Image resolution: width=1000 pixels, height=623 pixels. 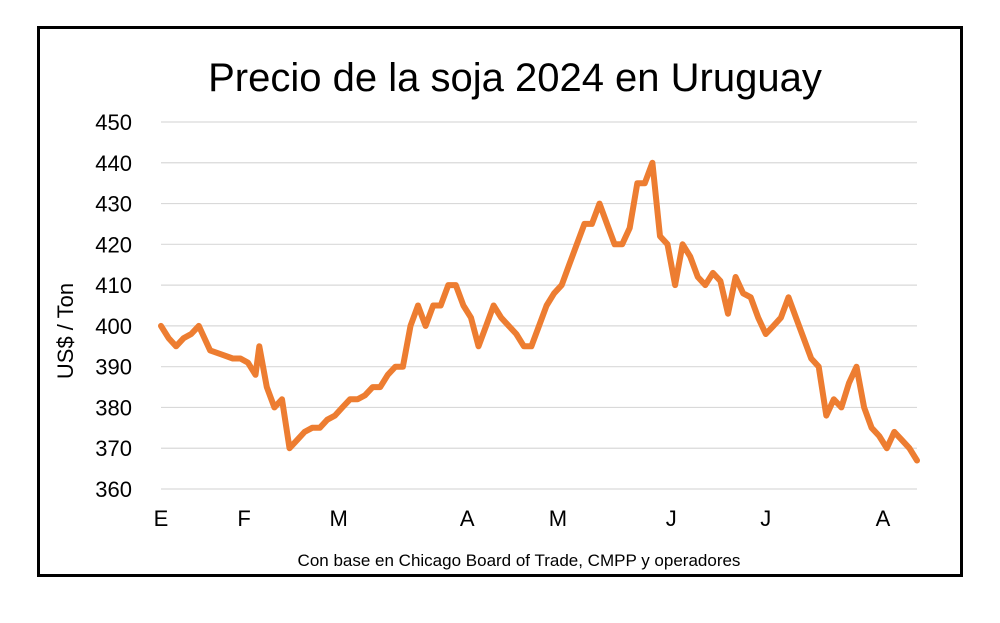 I want to click on x-tick-label: J, so click(x=765, y=518).